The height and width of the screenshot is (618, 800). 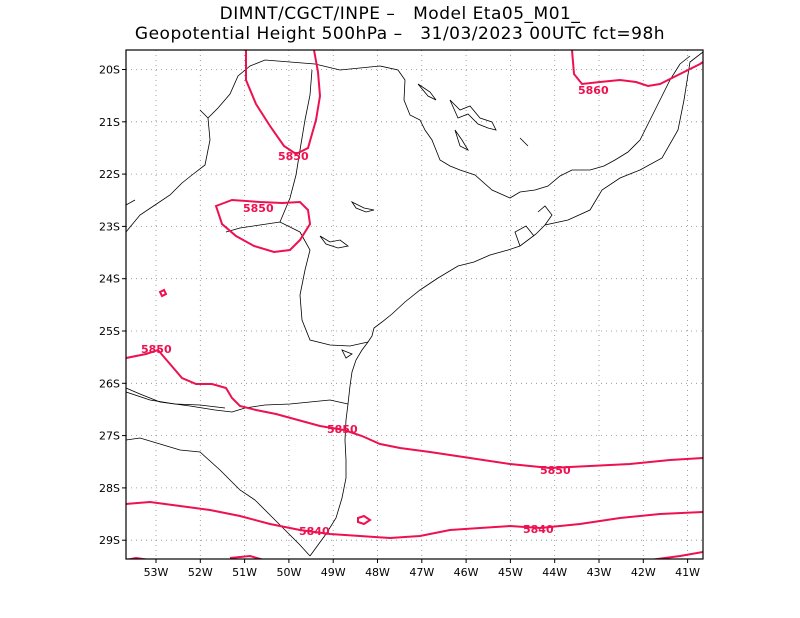 I want to click on contour-5840-main, so click(x=414, y=520).